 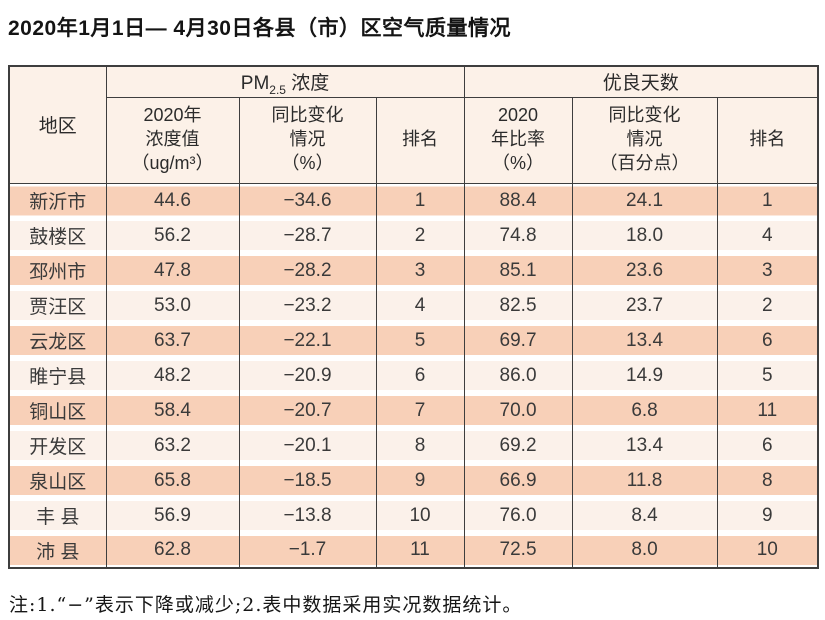 What do you see at coordinates (172, 140) in the screenshot?
I see `col-header-pm-value: 2020年 浓度值 （ug/m³）` at bounding box center [172, 140].